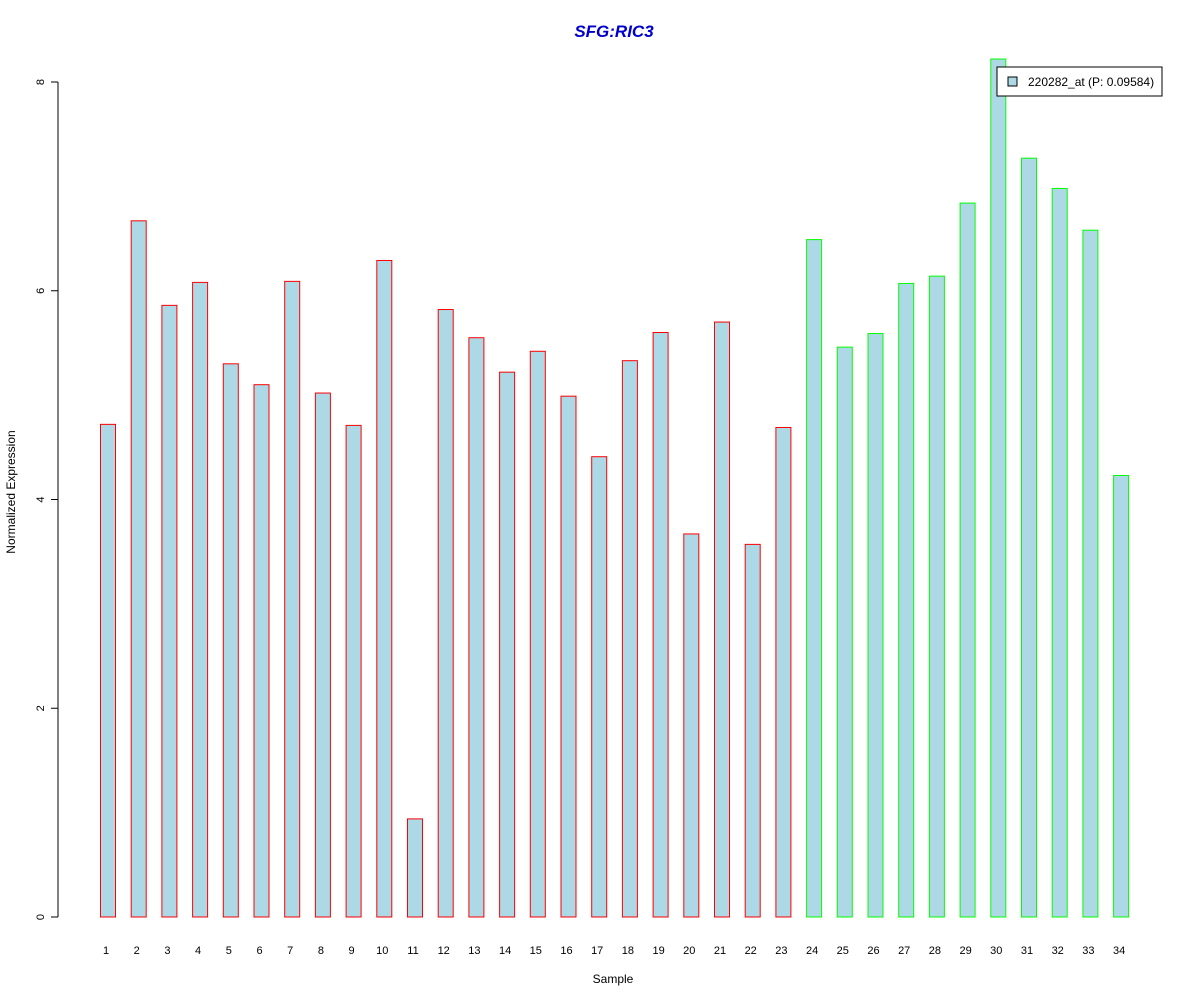  What do you see at coordinates (474, 951) in the screenshot?
I see `x-tick-label: 13` at bounding box center [474, 951].